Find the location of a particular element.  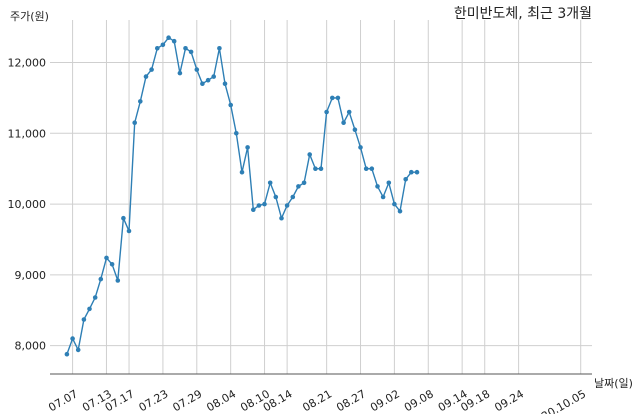

x-tick-label: 08.27 is located at coordinates (351, 400).